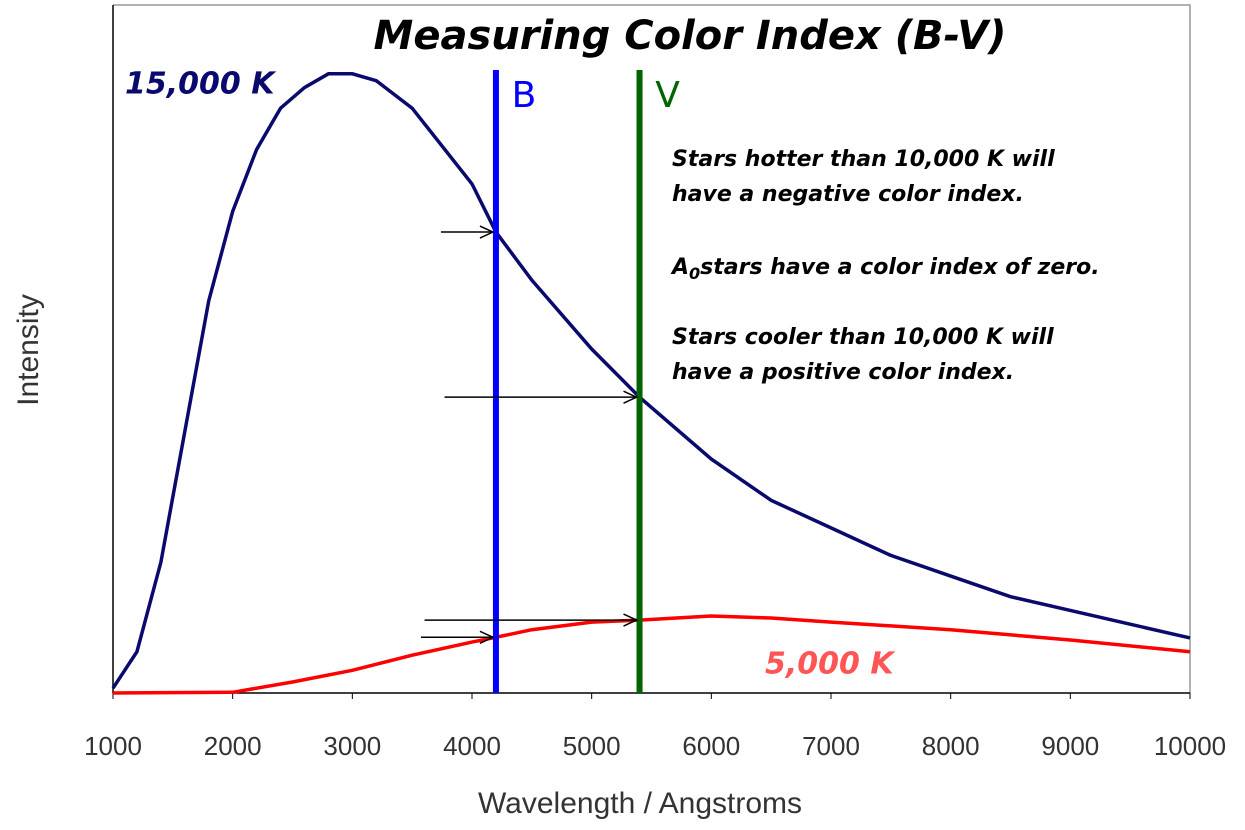 The image size is (1245, 830). I want to click on x-axis-title: Wavelength / Angstroms, so click(640, 803).